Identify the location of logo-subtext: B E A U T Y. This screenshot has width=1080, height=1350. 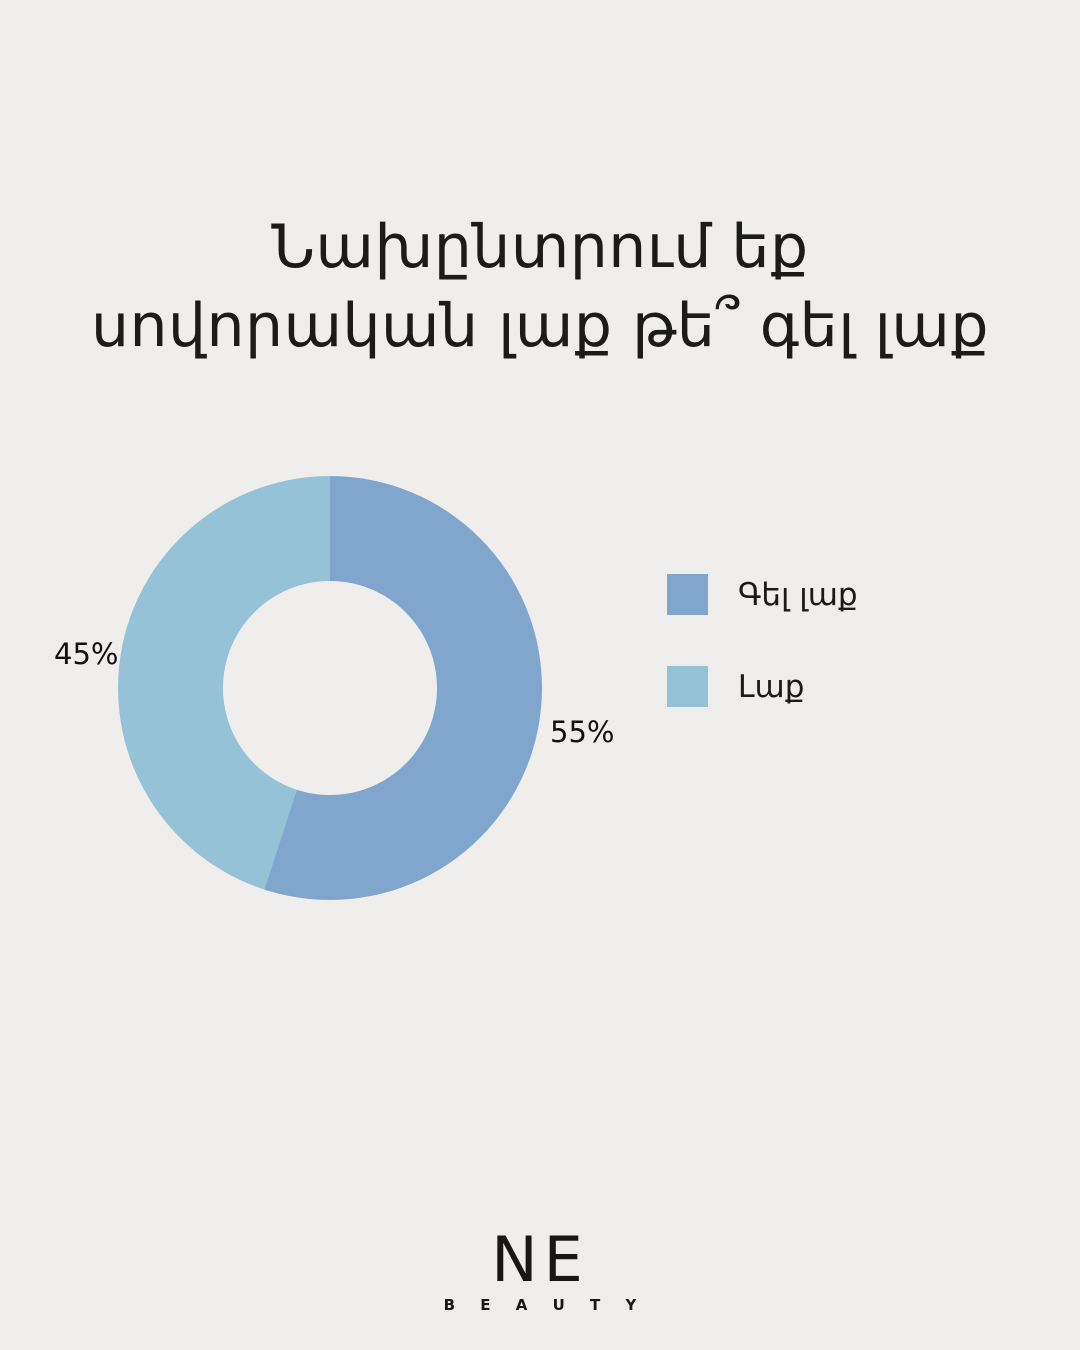
(545, 1305).